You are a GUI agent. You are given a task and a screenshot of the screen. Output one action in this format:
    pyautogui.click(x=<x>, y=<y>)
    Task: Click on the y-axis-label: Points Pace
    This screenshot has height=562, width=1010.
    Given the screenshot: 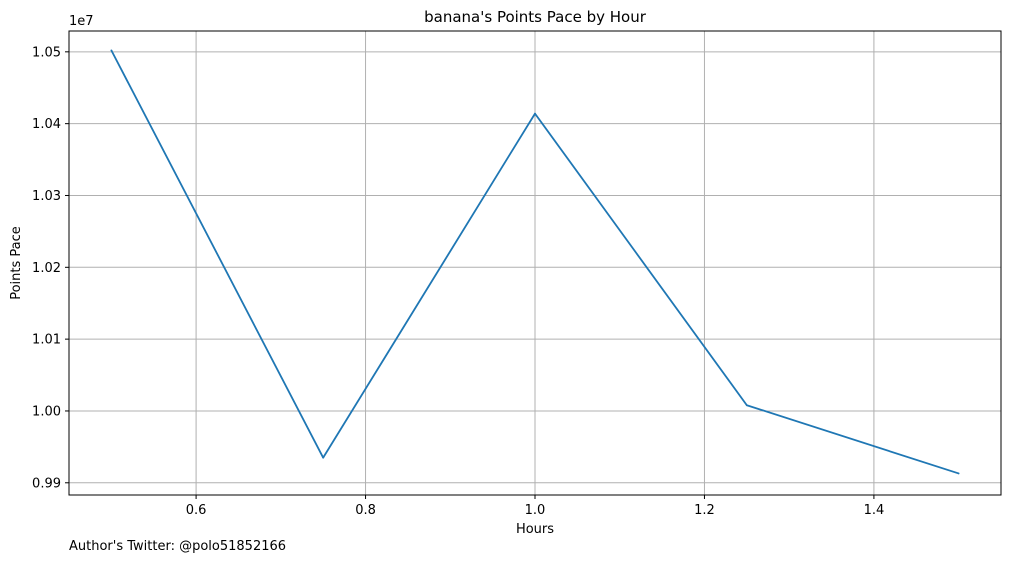 What is the action you would take?
    pyautogui.click(x=16, y=263)
    